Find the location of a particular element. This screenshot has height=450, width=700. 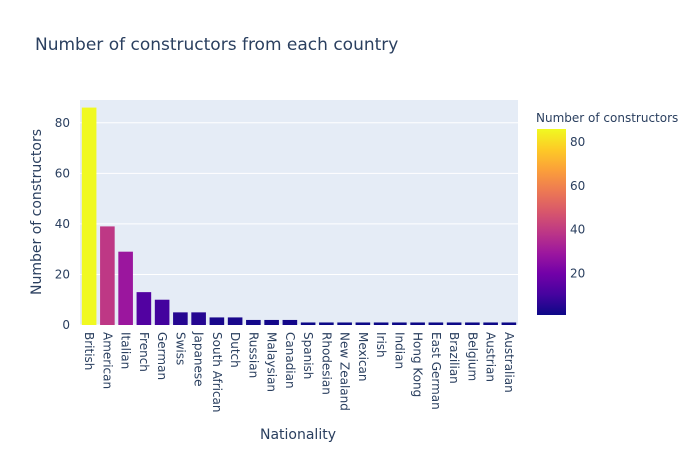

x-tick-label: East German is located at coordinates (436, 371).